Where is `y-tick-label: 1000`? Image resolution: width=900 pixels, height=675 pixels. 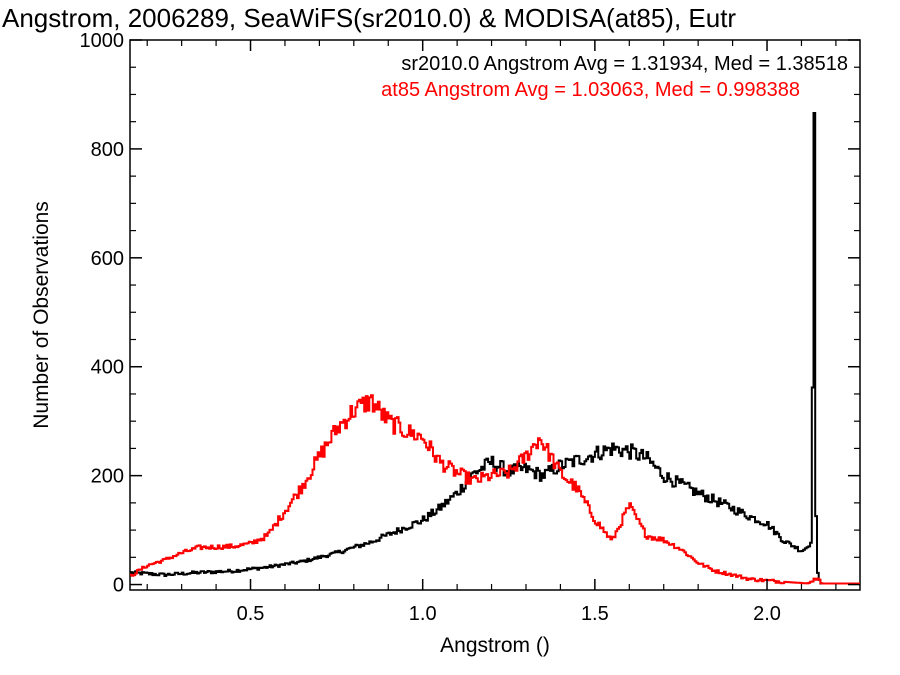 y-tick-label: 1000 is located at coordinates (102, 41).